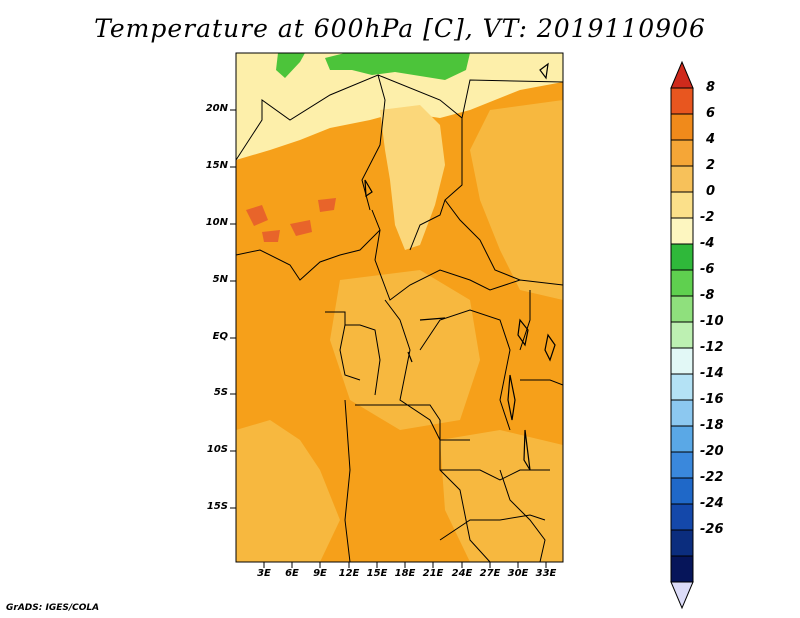 The image size is (800, 618). Describe the element at coordinates (707, 217) in the screenshot. I see `colorbar-label: -2` at that location.